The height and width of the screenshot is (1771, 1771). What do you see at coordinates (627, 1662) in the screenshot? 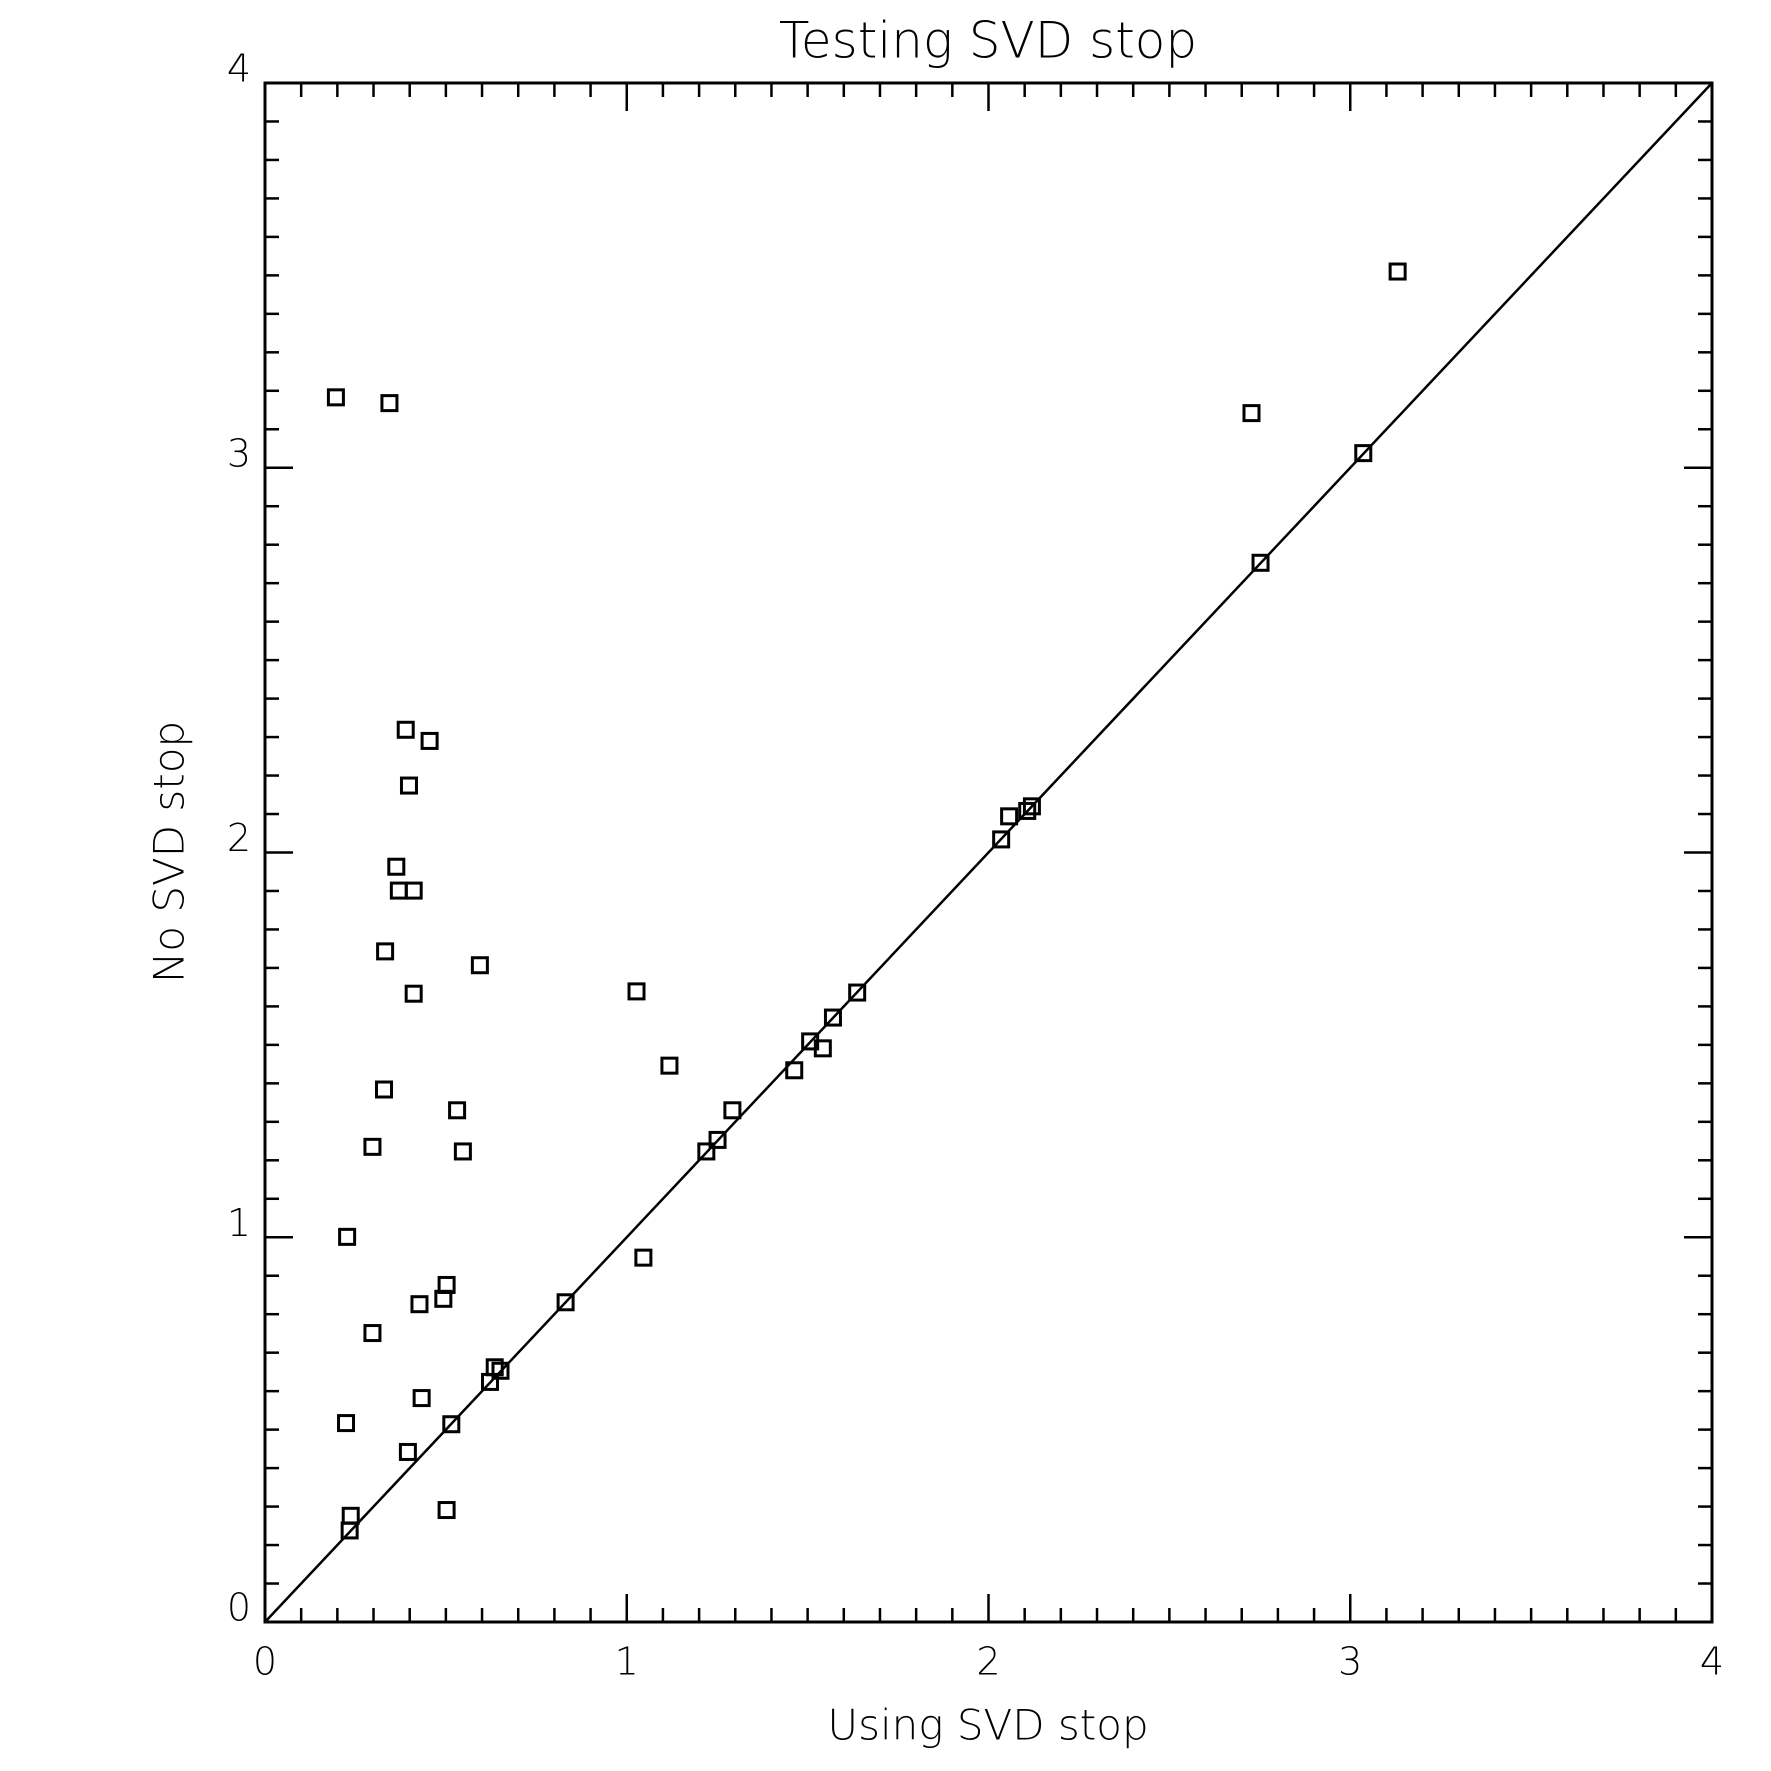
I see `x-tick-label: 1` at bounding box center [627, 1662].